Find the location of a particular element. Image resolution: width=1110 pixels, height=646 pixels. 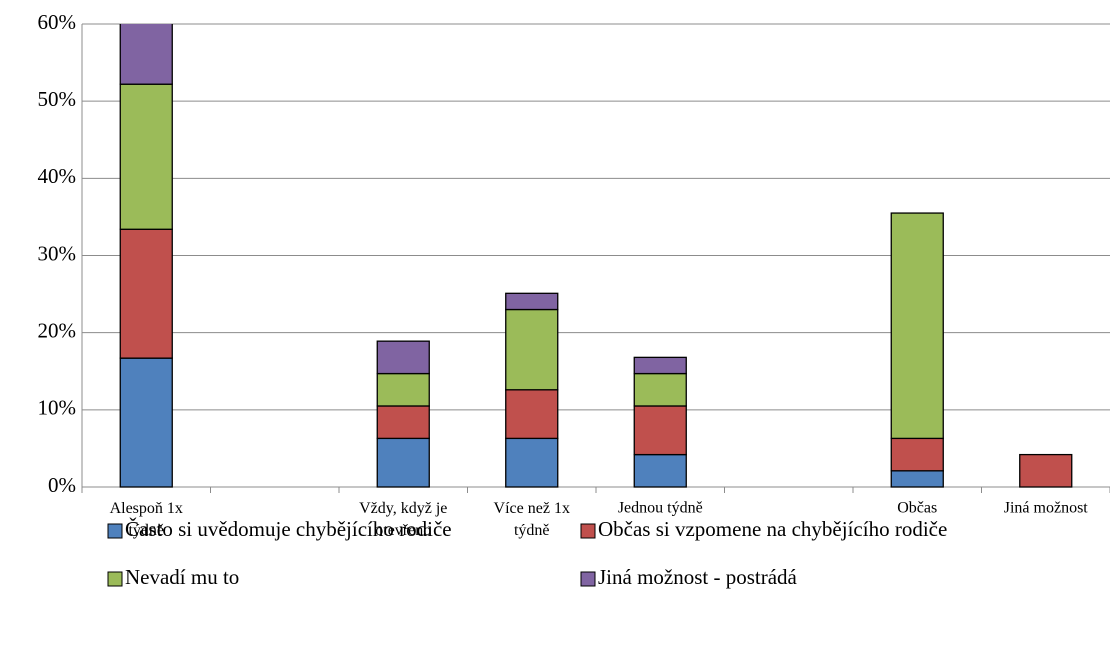

x-tick-label: Jiná možnost is located at coordinates (1046, 508).